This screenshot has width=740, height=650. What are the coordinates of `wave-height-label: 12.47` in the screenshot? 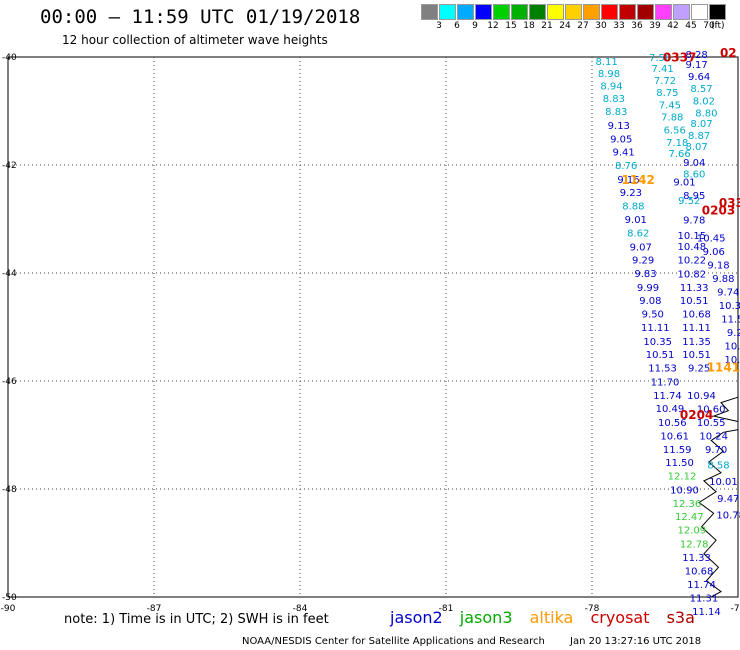 It's located at (689, 517).